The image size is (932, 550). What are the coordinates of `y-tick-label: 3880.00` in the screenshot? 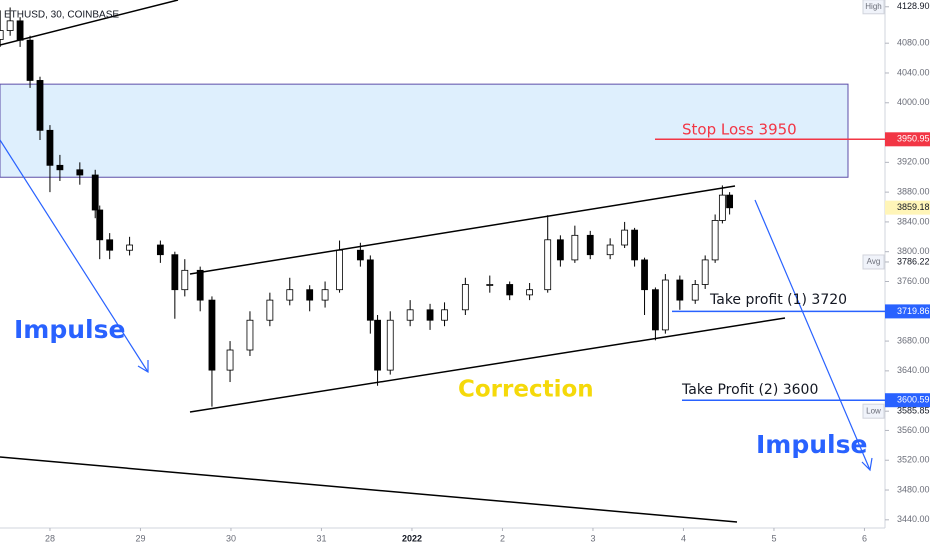 It's located at (913, 192).